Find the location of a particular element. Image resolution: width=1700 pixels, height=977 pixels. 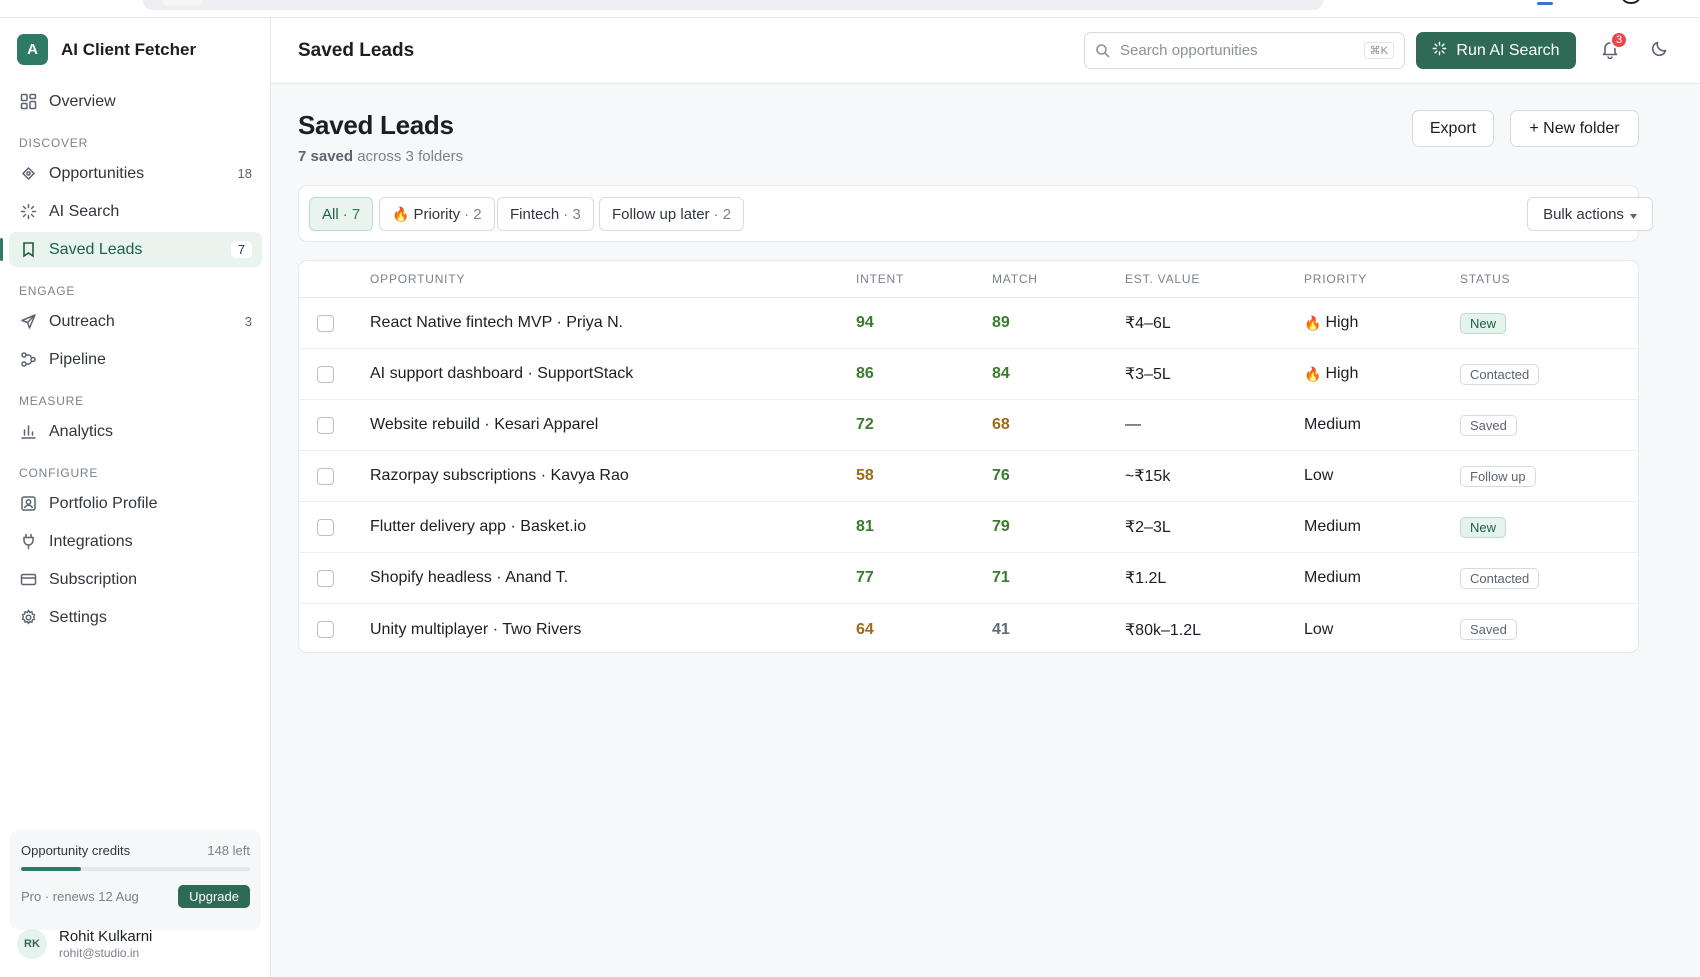

sidebar-item-opportunities: Opportunities 18 is located at coordinates (135, 173).